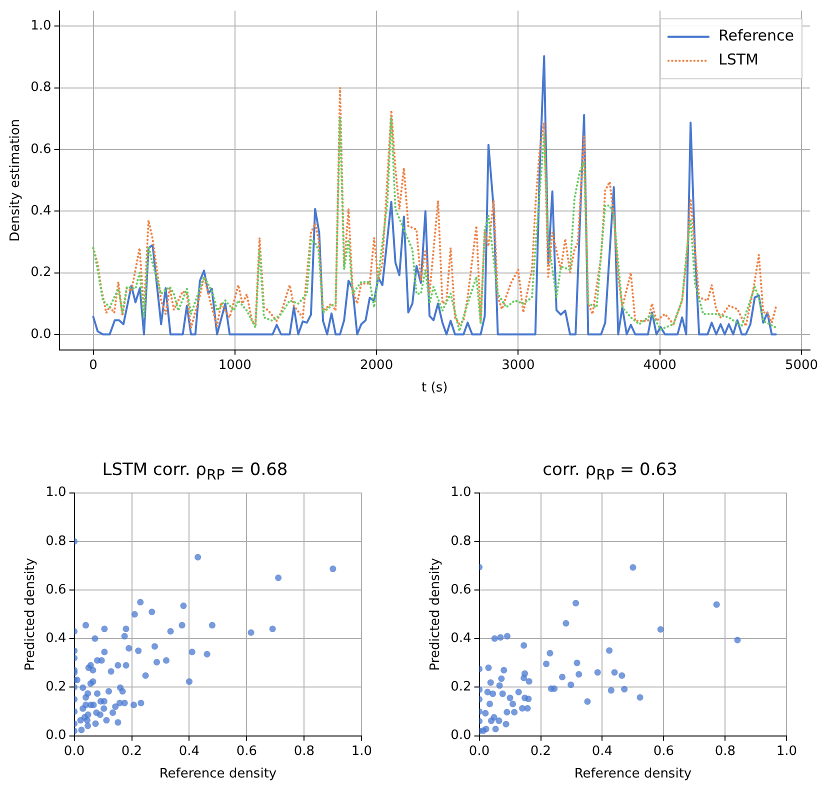  Describe the element at coordinates (93, 365) in the screenshot. I see `x-tick-label: 0` at that location.